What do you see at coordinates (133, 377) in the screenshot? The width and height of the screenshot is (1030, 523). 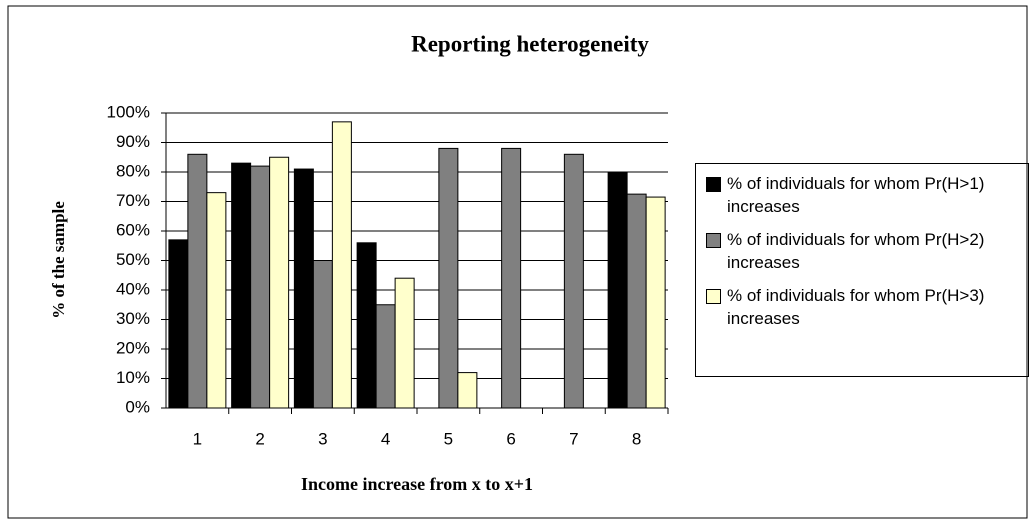 I see `y-tick-label: 10%` at bounding box center [133, 377].